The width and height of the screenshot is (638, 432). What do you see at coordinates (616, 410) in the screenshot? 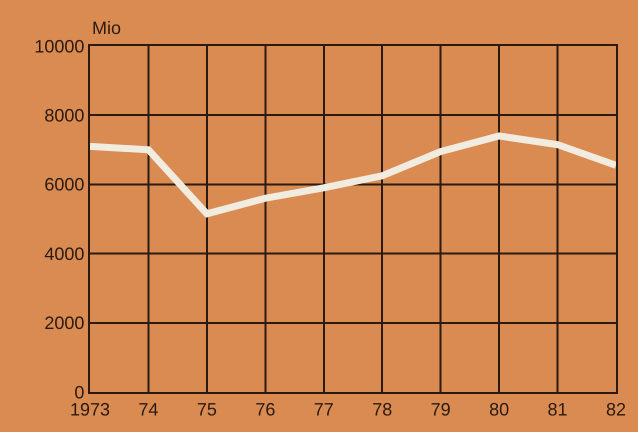
I see `x-tick-label: 82` at bounding box center [616, 410].